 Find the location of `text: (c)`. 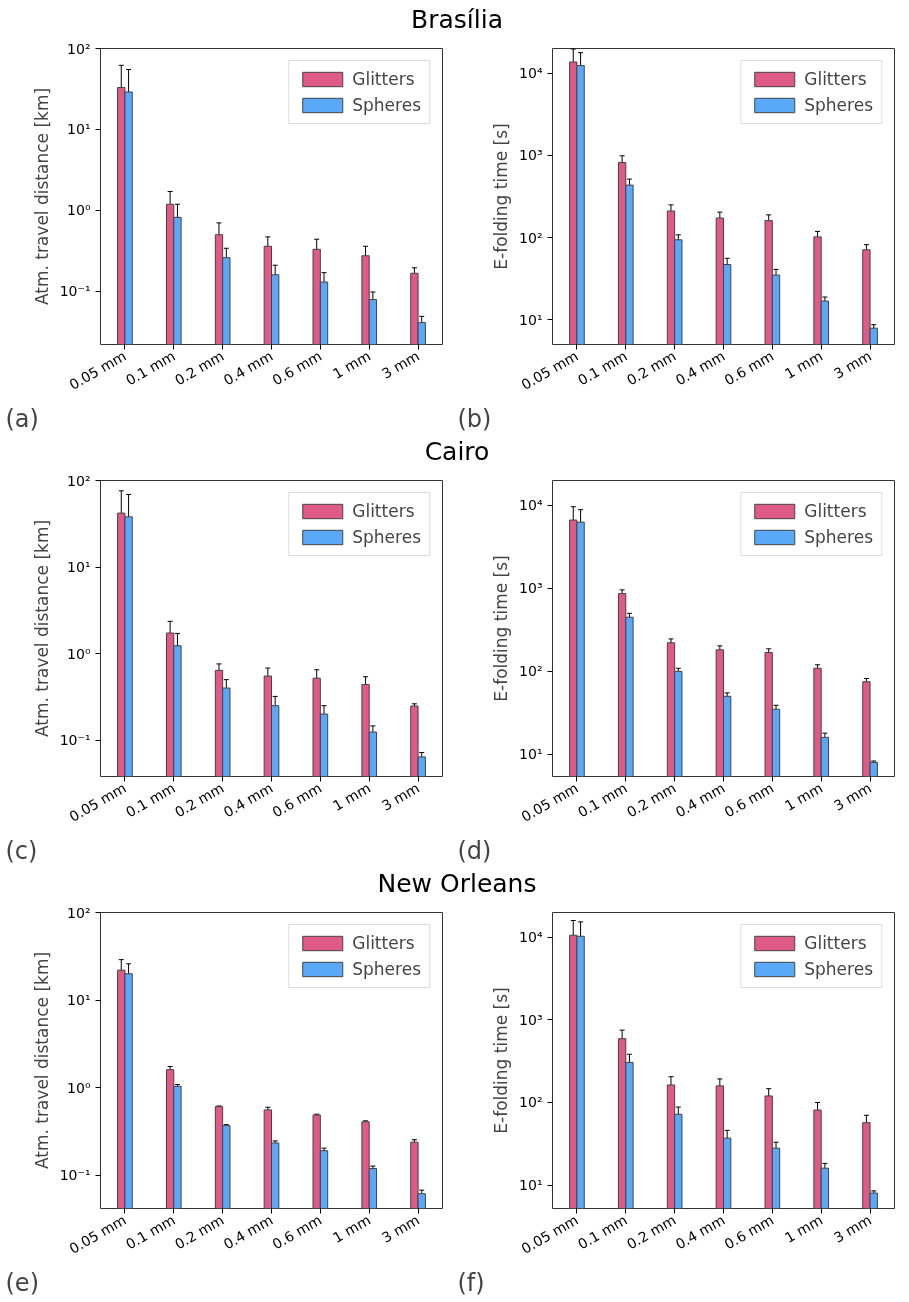

text: (c) is located at coordinates (21, 850).